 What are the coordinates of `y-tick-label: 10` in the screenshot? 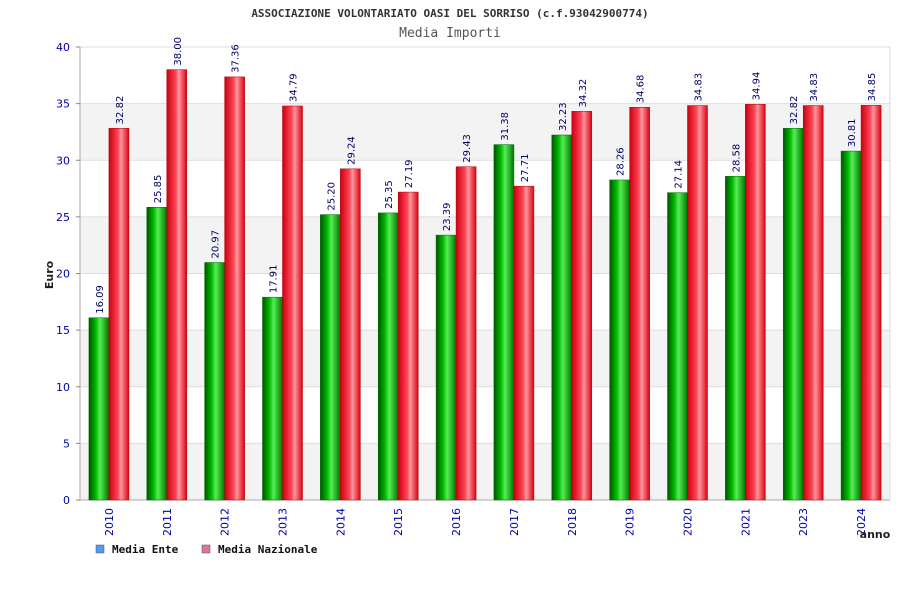 It's located at (63, 387).